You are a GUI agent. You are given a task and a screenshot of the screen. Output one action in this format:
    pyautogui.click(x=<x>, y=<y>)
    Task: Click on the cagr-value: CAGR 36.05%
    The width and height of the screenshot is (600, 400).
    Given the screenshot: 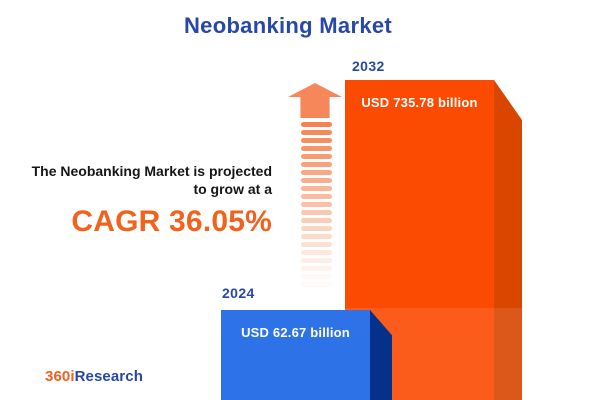 What is the action you would take?
    pyautogui.click(x=171, y=221)
    